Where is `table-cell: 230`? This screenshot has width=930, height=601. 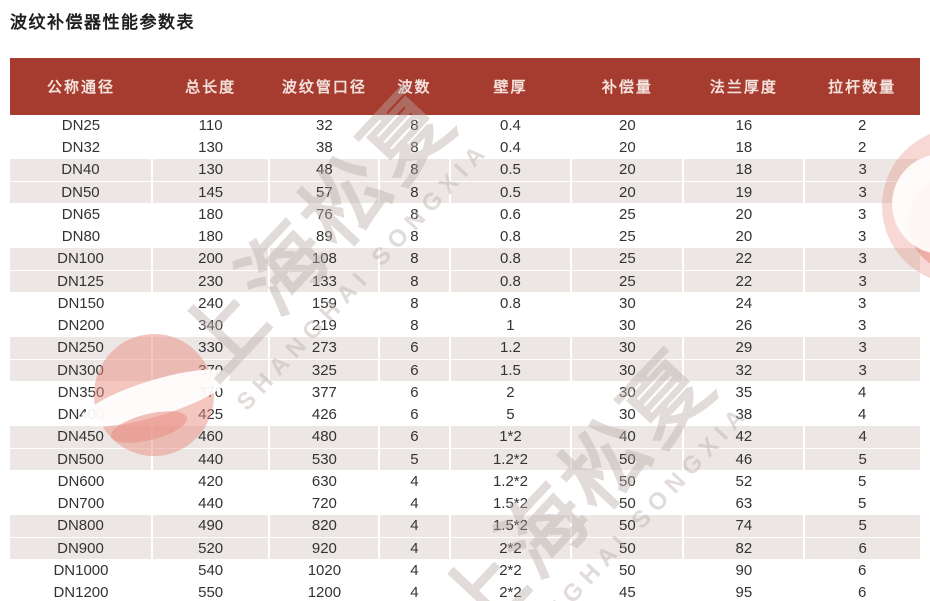 table-cell: 230 is located at coordinates (210, 281).